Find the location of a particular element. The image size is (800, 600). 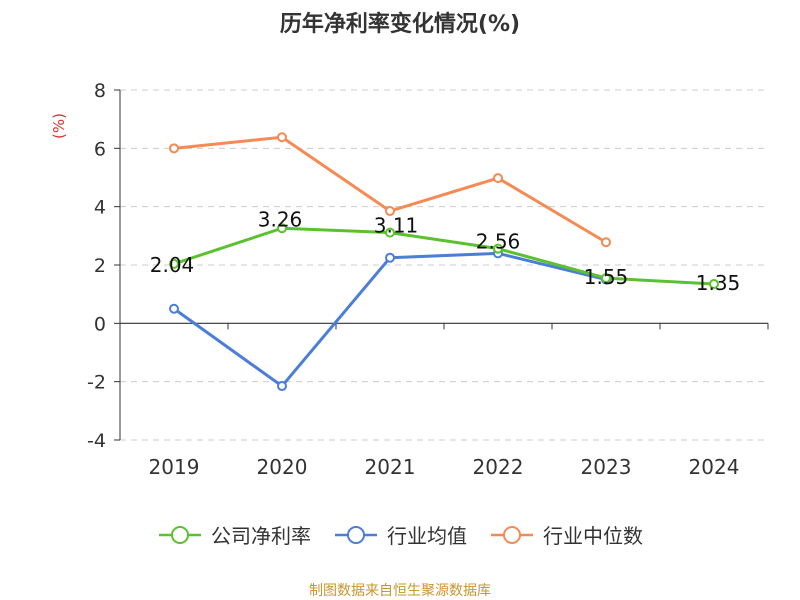

y-tick-label: 2 is located at coordinates (100, 266).